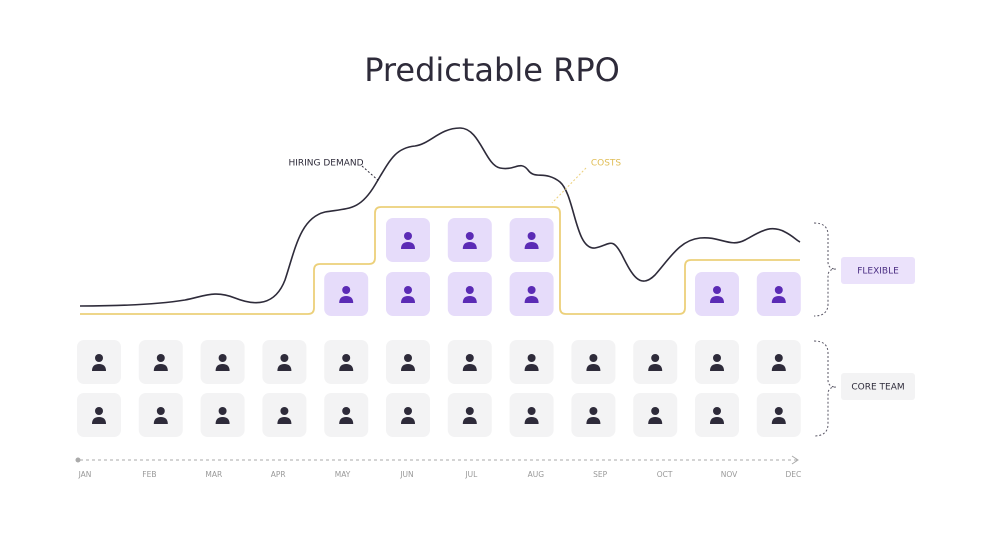 This screenshot has width=988, height=534. What do you see at coordinates (600, 474) in the screenshot?
I see `month-label: SEP` at bounding box center [600, 474].